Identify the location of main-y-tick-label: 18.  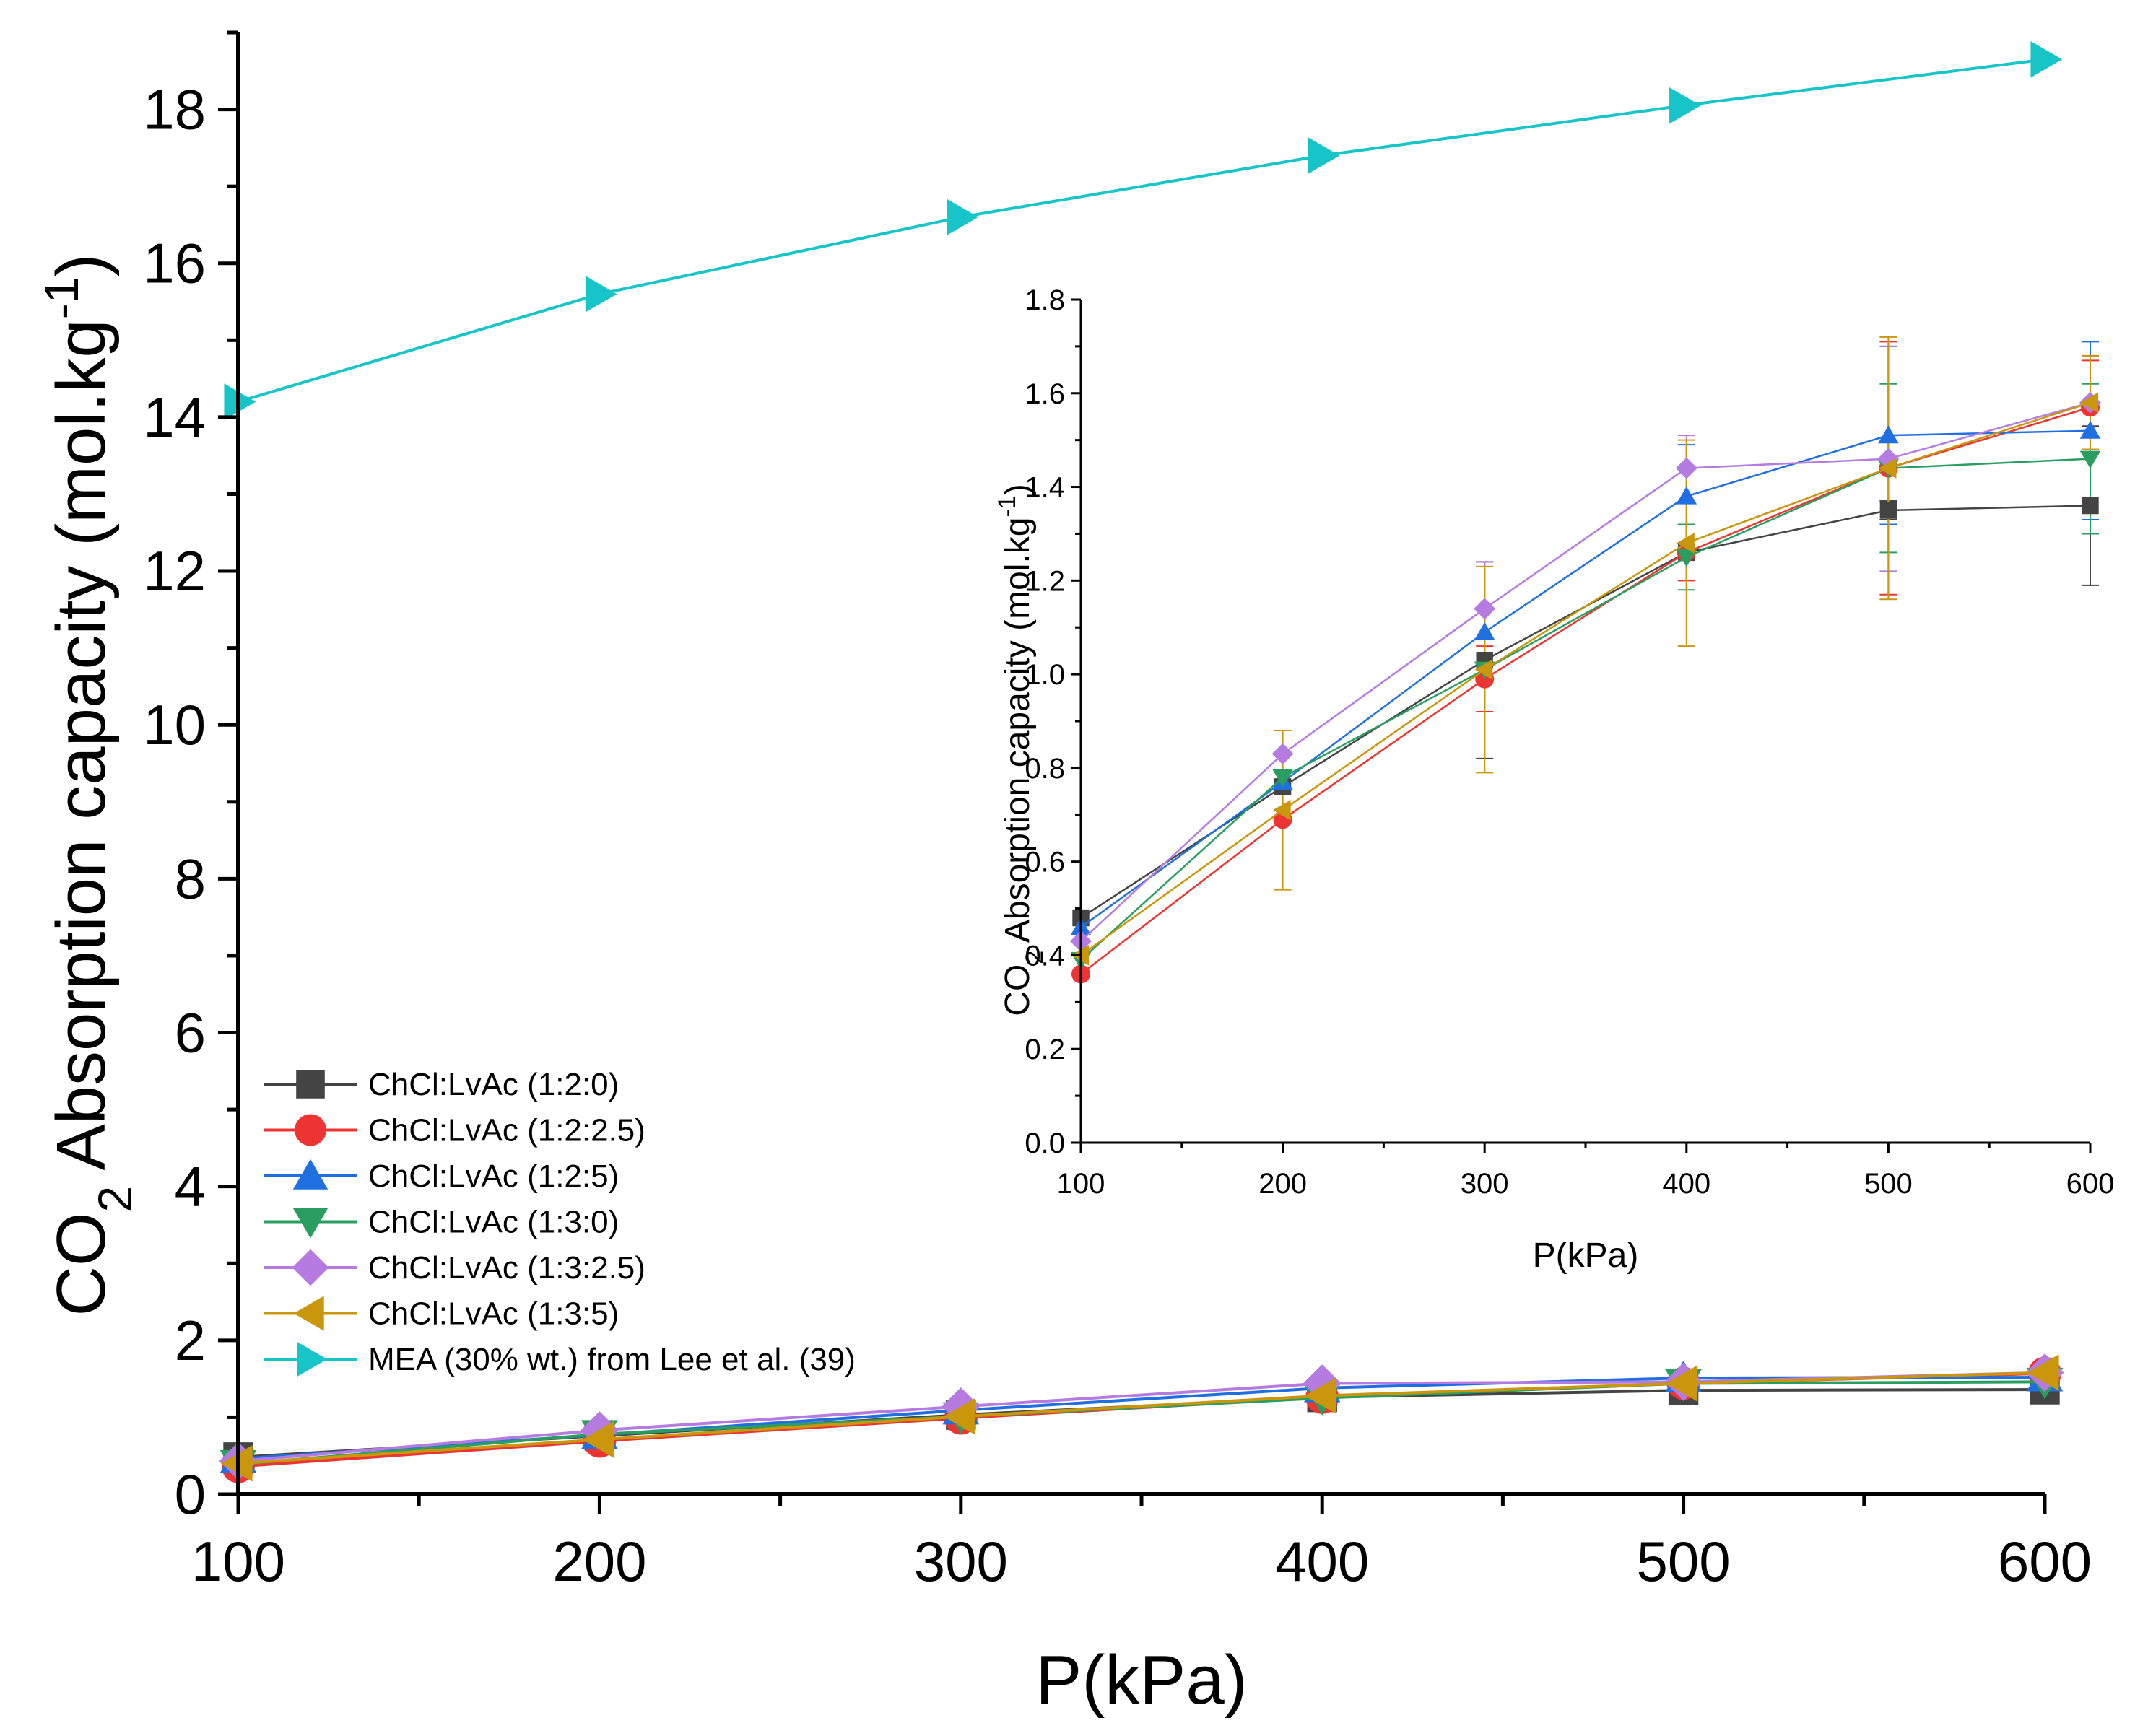
(174, 109).